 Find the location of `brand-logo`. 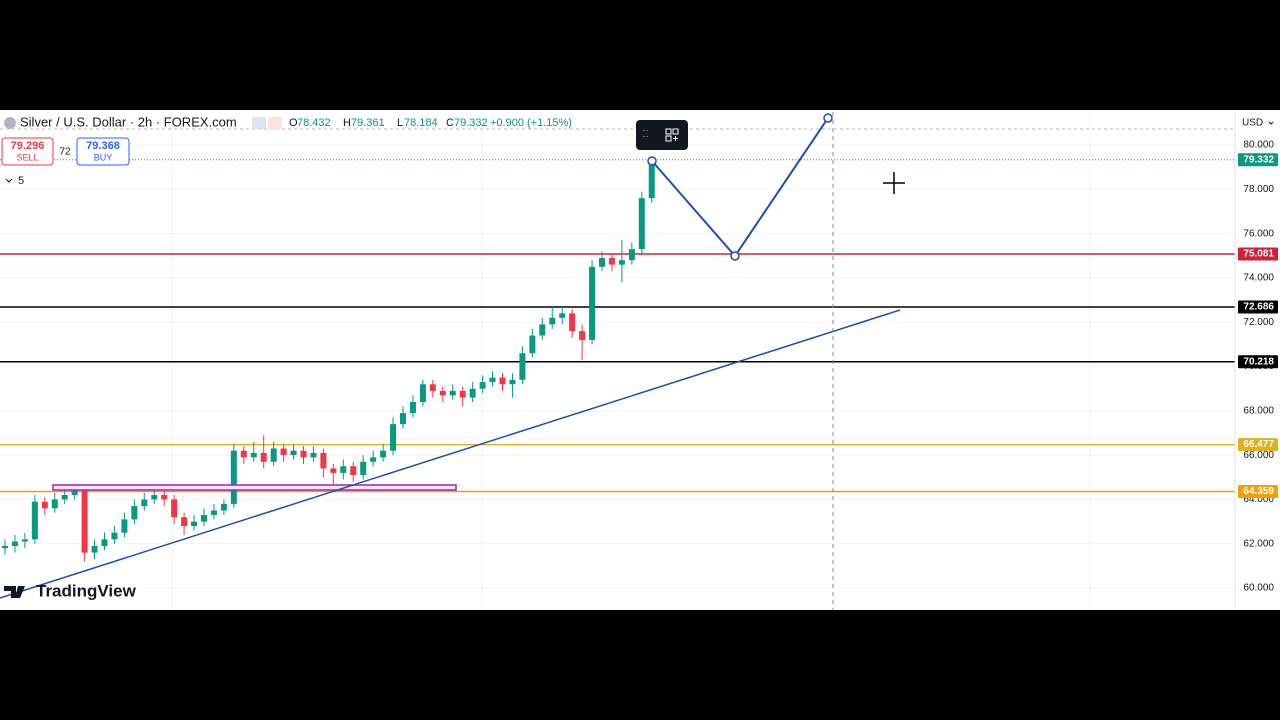

brand-logo is located at coordinates (14, 592).